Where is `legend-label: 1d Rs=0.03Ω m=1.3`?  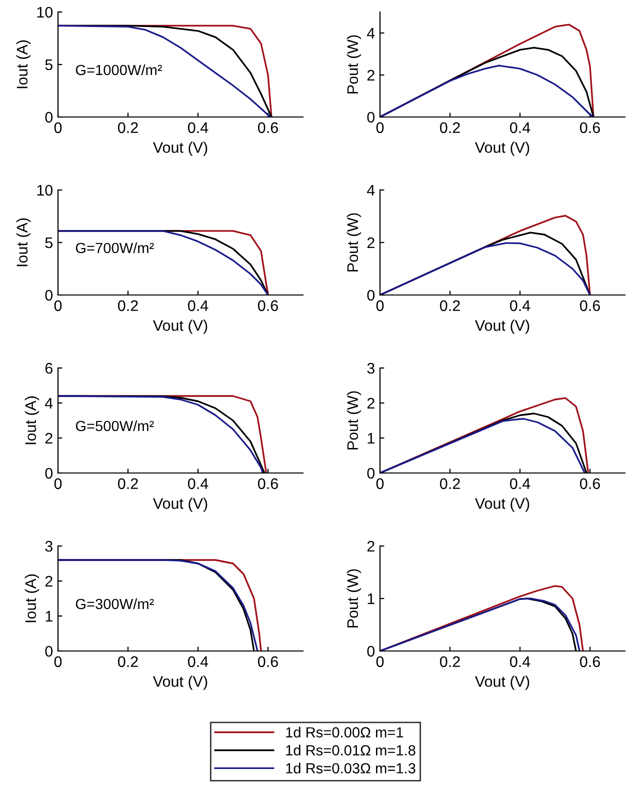
legend-label: 1d Rs=0.03Ω m=1.3 is located at coordinates (351, 768).